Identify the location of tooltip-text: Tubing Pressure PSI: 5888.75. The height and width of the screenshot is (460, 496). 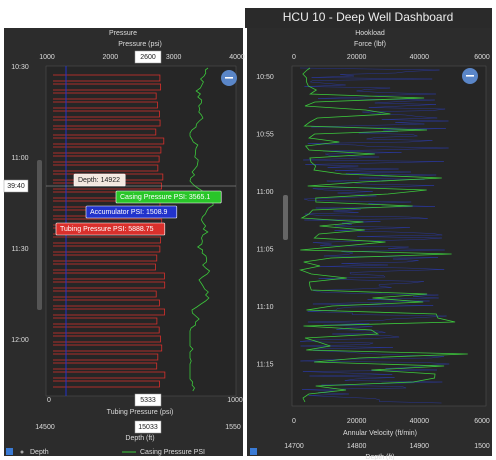
(107, 229).